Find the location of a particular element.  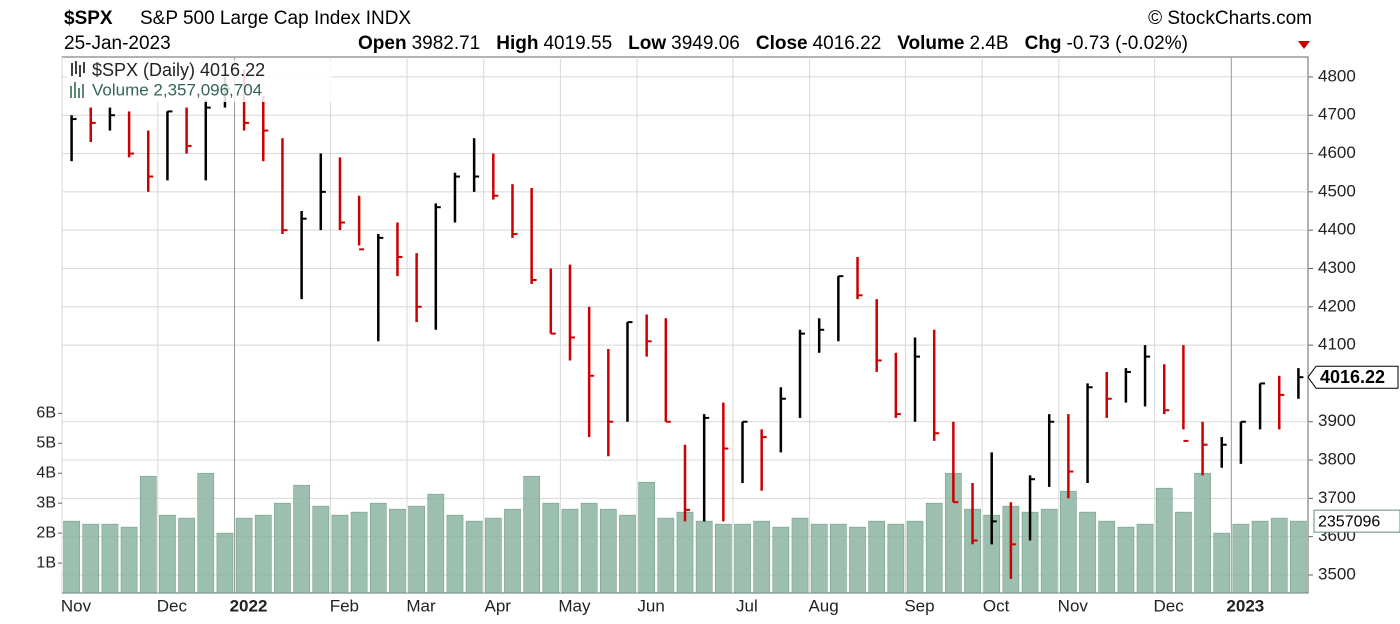

last-price: 4016.22 is located at coordinates (1352, 377).